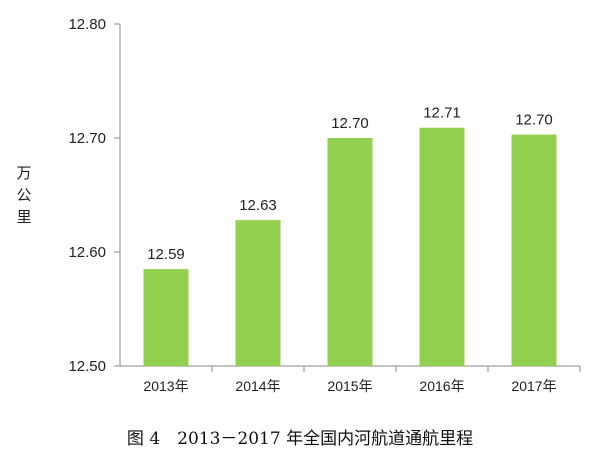 This screenshot has width=600, height=455. I want to click on bar-value-label: 12.71, so click(442, 113).